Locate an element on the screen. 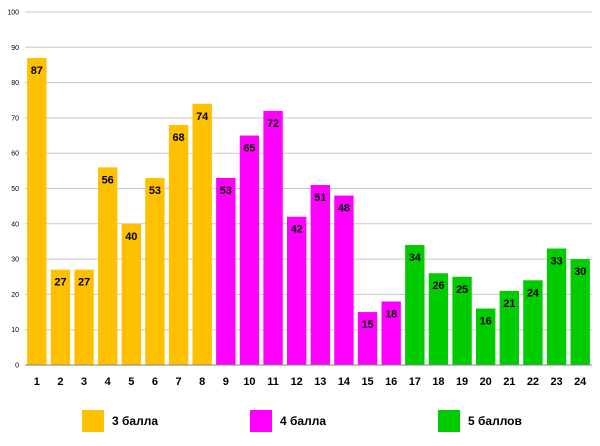  data-label-9: 53 is located at coordinates (226, 191).